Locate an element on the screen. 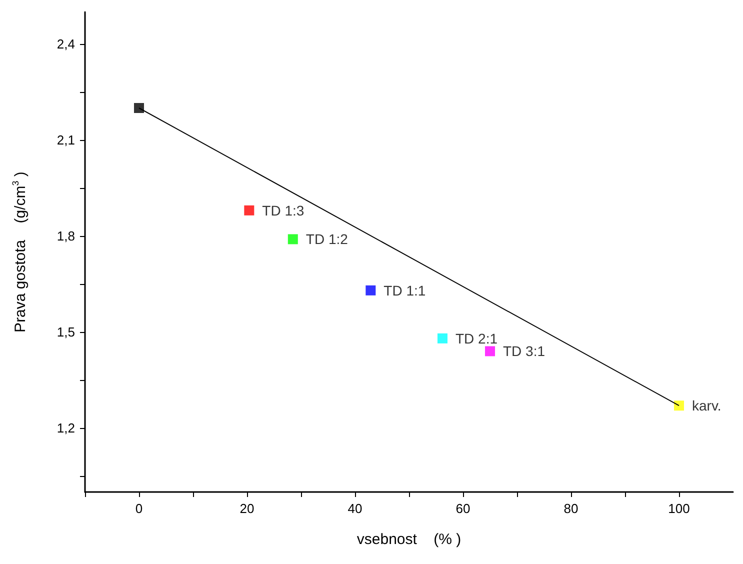 This screenshot has width=743, height=564. x-tick-label: 100 is located at coordinates (679, 508).